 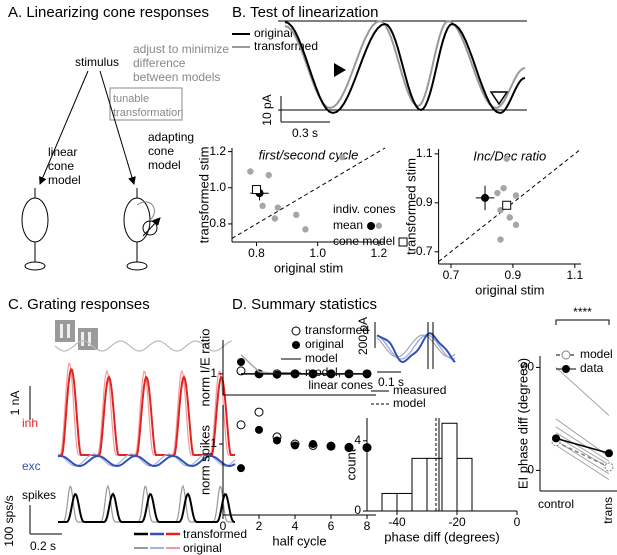 What do you see at coordinates (215, 534) in the screenshot?
I see `legend-label: transformed` at bounding box center [215, 534].